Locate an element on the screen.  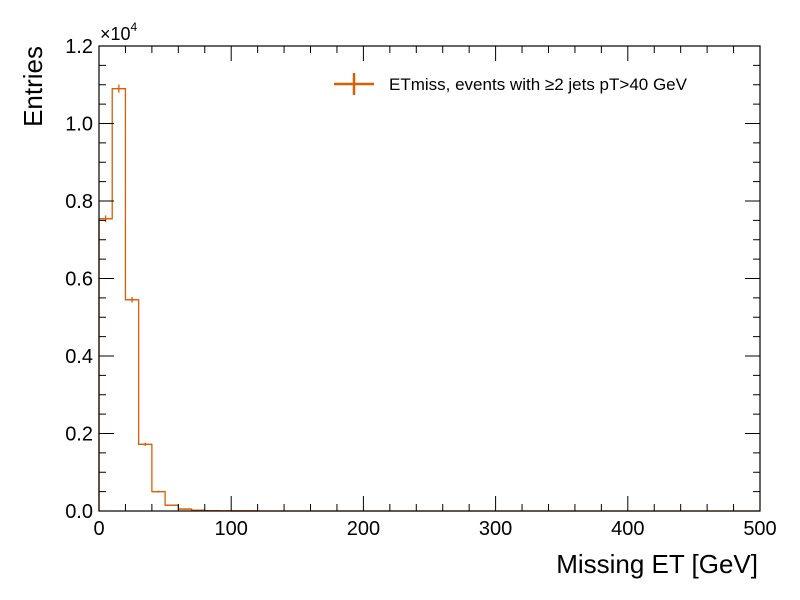
y-tick-label: 1.0 is located at coordinates (79, 125).